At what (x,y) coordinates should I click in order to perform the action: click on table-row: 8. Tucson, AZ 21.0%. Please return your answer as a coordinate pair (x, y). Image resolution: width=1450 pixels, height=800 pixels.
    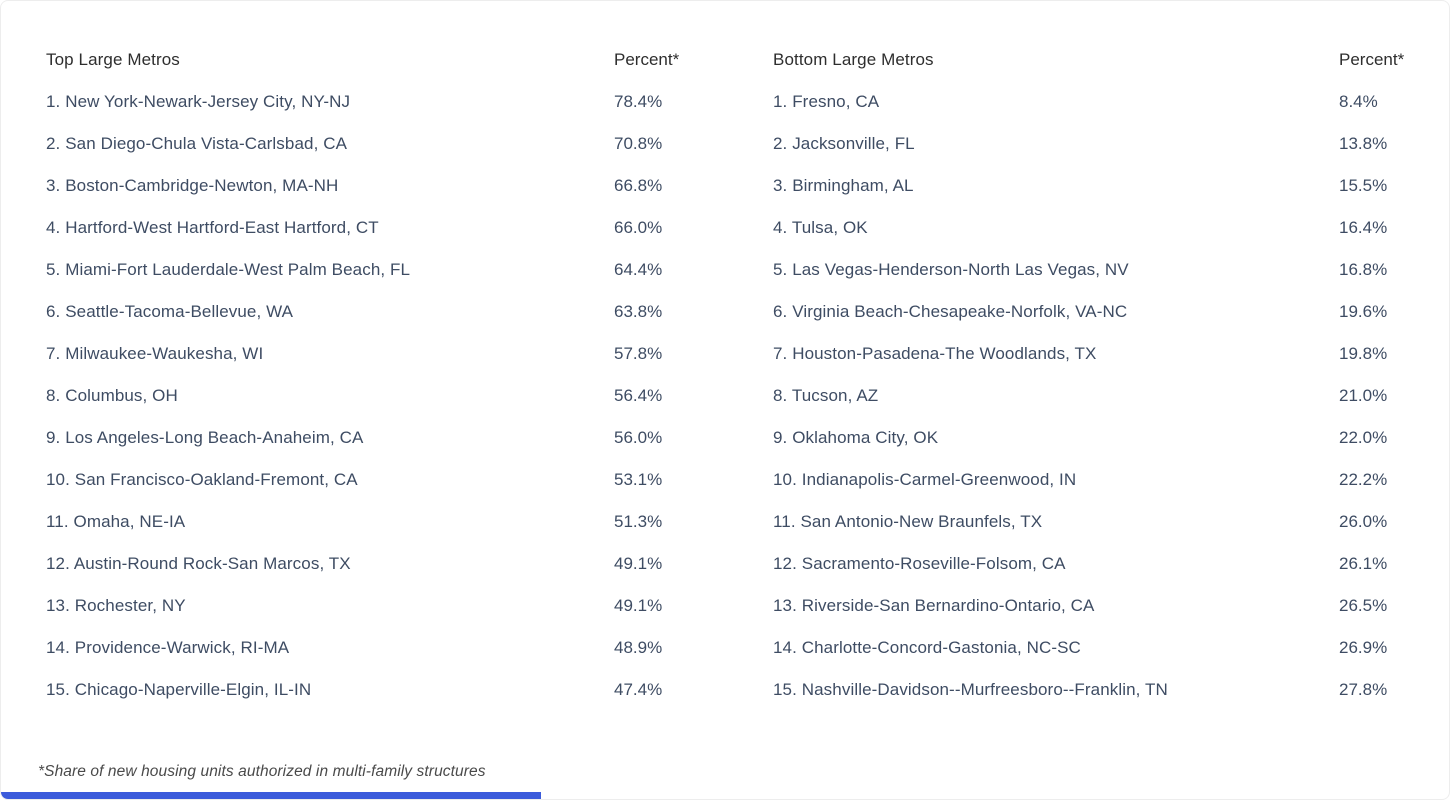
    Looking at the image, I should click on (1089, 396).